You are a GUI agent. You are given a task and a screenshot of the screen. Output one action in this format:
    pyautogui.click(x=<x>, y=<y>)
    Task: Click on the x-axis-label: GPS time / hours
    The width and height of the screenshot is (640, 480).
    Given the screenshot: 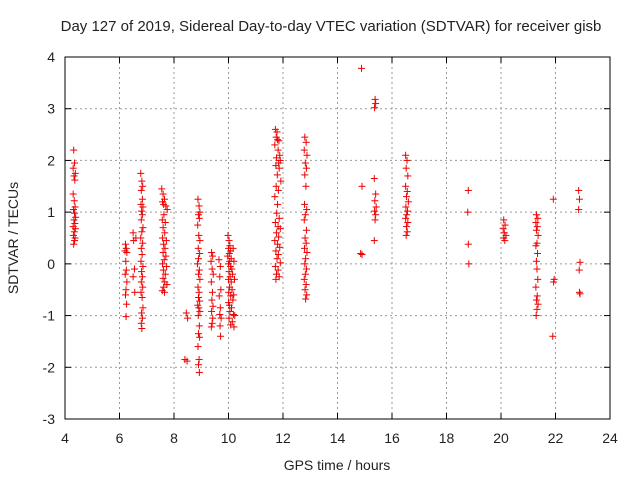 What is the action you would take?
    pyautogui.click(x=337, y=465)
    